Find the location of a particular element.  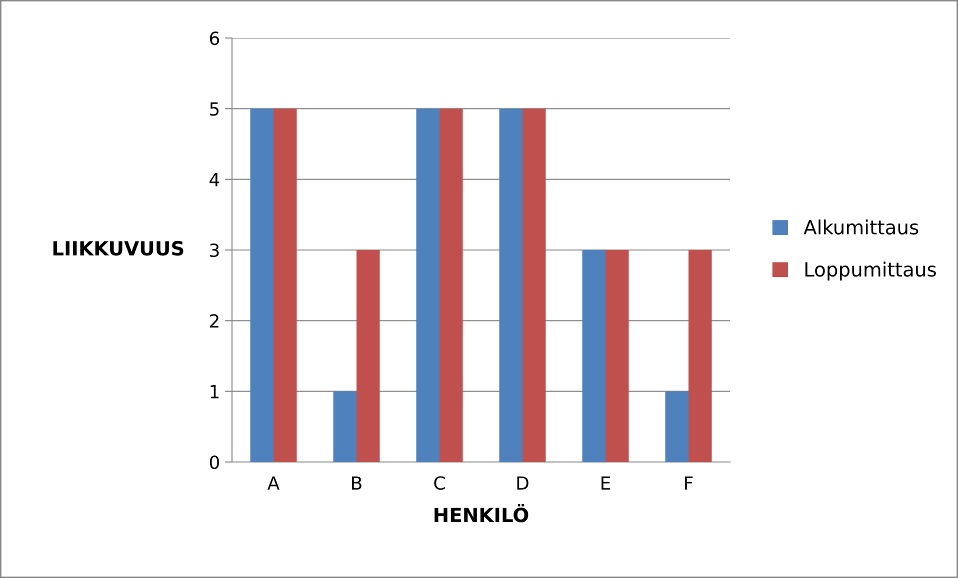

y-tick-label: 4 is located at coordinates (215, 179).